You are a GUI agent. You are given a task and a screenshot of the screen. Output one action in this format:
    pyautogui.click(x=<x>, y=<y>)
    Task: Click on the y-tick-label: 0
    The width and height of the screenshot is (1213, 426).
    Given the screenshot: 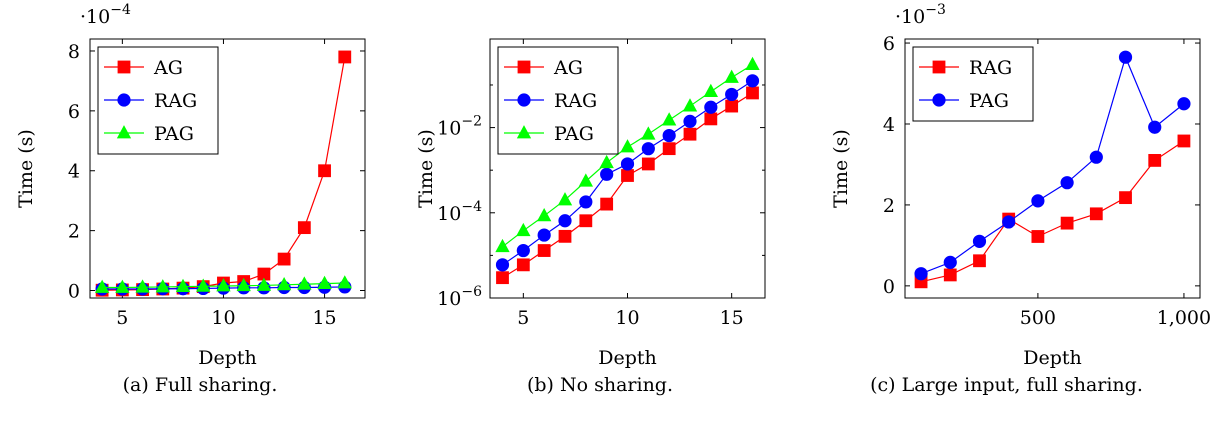 What is the action you would take?
    pyautogui.click(x=889, y=287)
    